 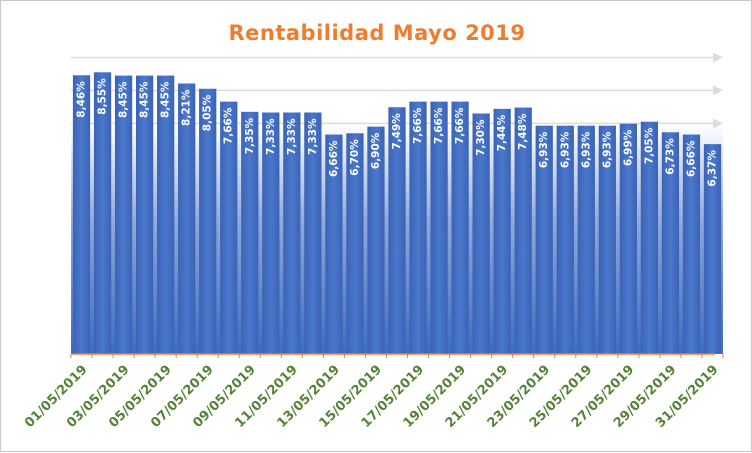 What do you see at coordinates (355, 157) in the screenshot?
I see `value-label: 6,70%` at bounding box center [355, 157].